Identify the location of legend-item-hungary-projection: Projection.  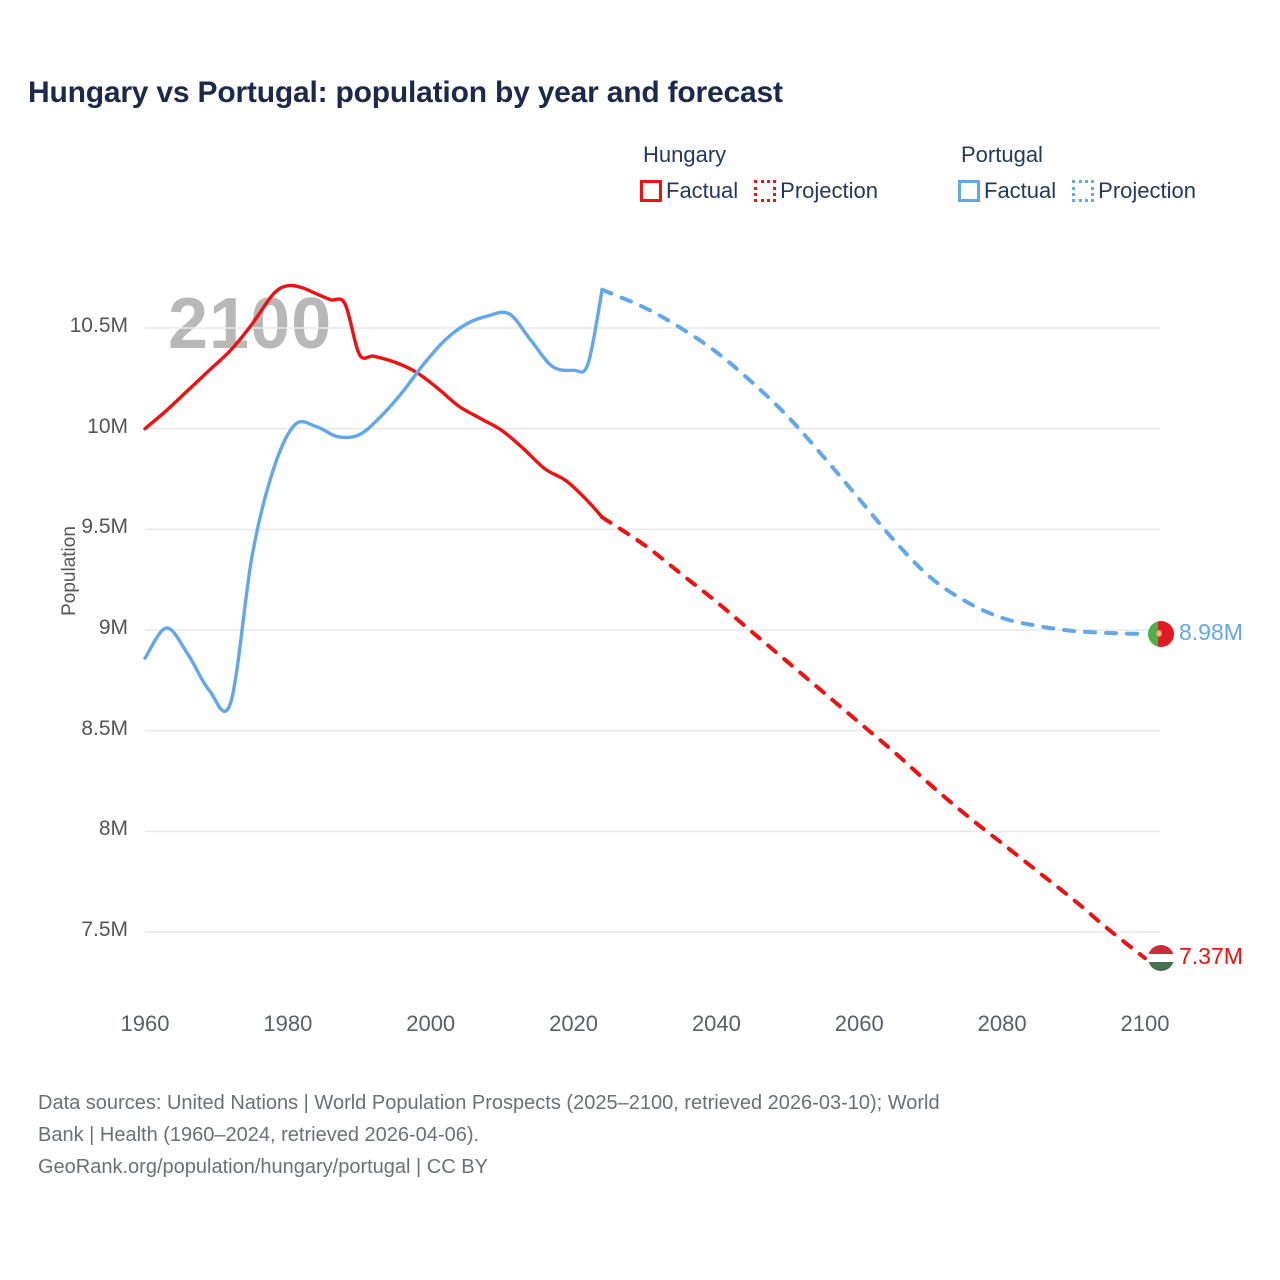
(816, 191).